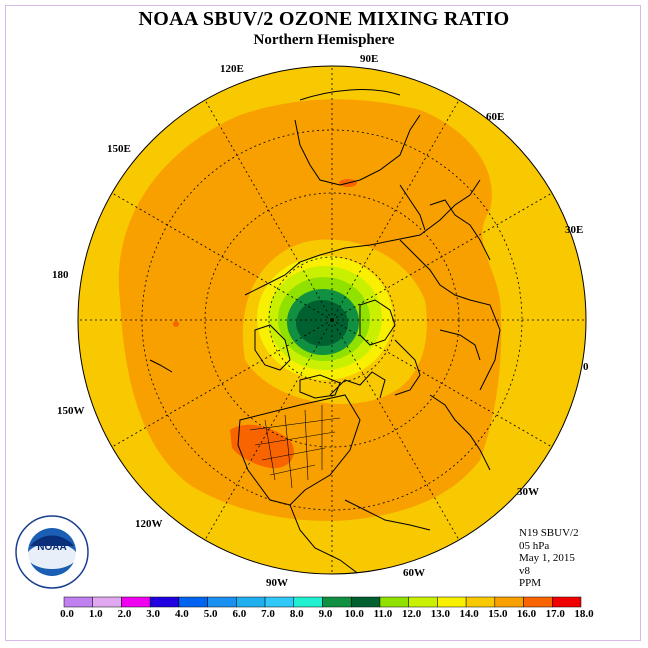 The width and height of the screenshot is (648, 648). I want to click on colorbar-tick-label: 15.0, so click(498, 614).